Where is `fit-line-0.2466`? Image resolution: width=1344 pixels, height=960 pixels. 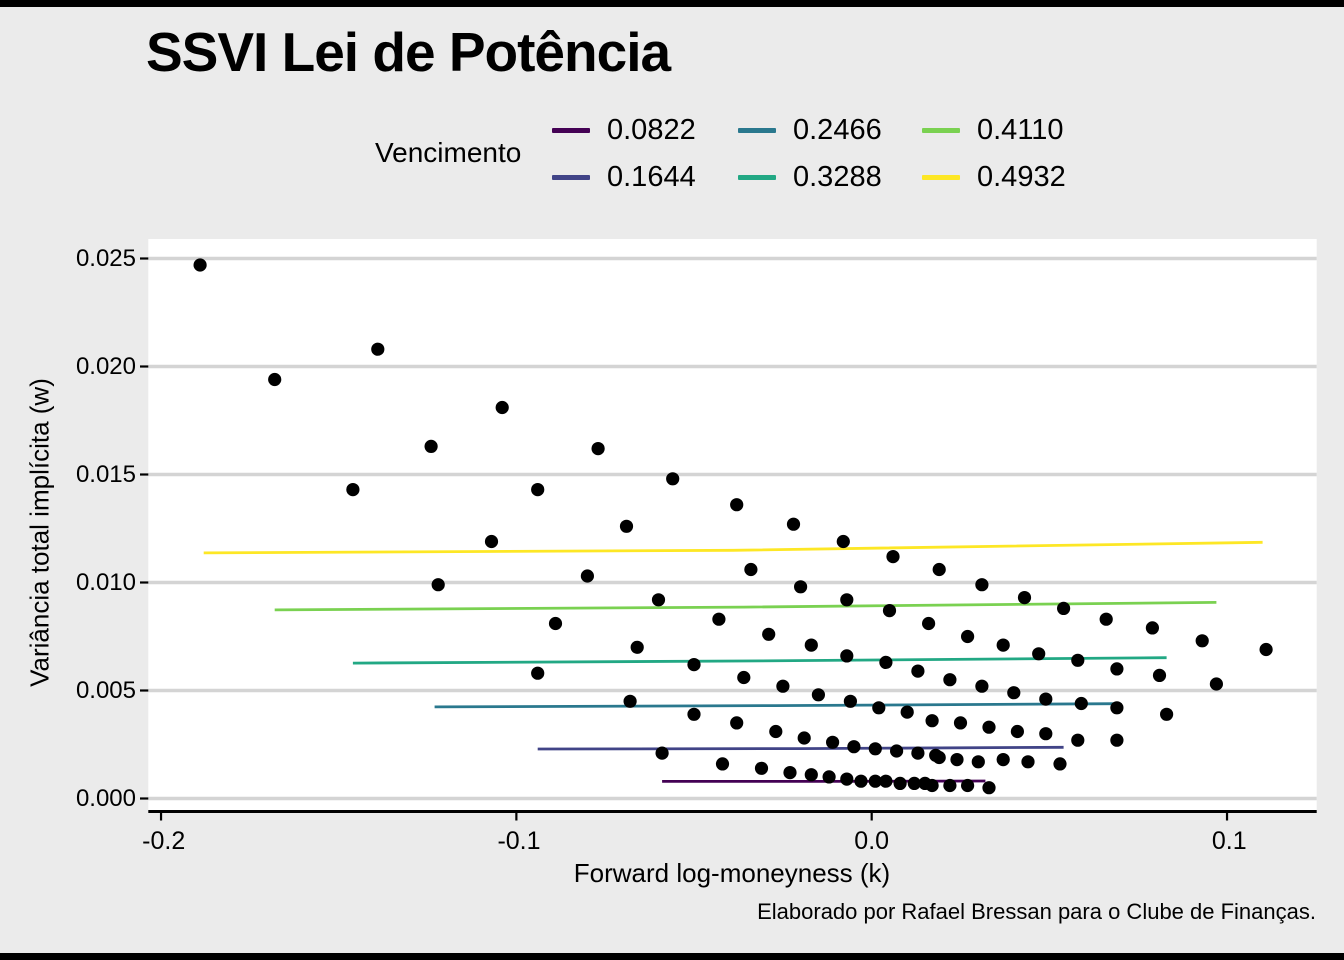 fit-line-0.2466 is located at coordinates (775, 705).